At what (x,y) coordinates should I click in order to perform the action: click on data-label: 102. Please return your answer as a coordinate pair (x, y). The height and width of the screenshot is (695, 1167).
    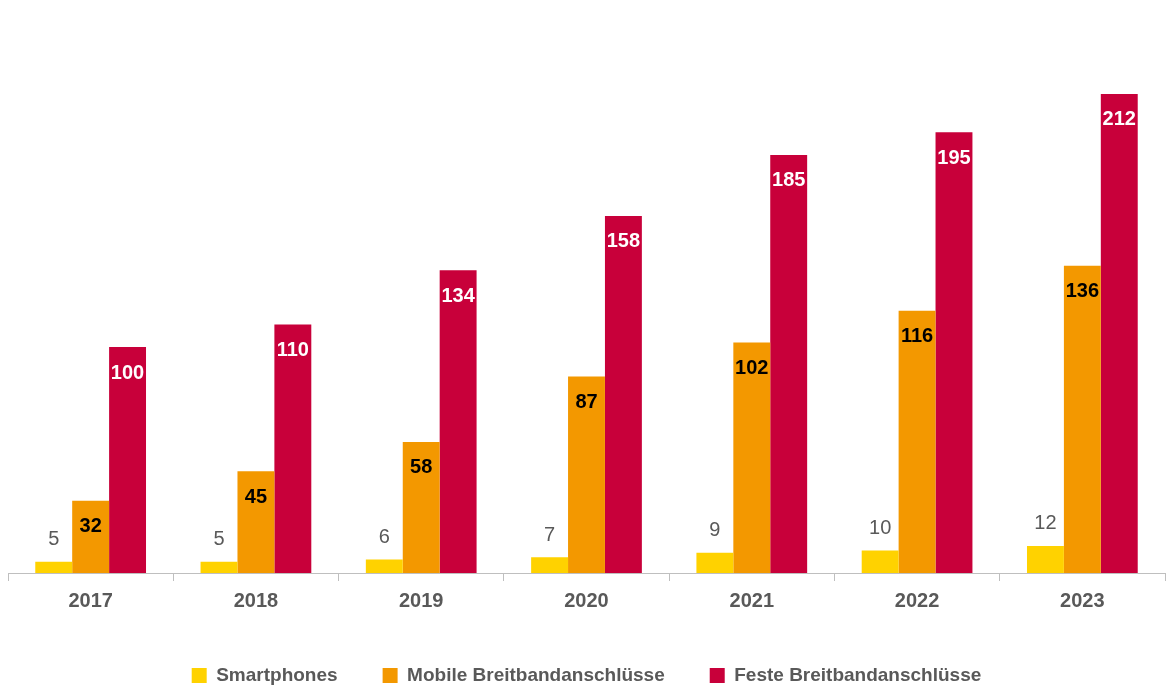
    Looking at the image, I should click on (752, 367).